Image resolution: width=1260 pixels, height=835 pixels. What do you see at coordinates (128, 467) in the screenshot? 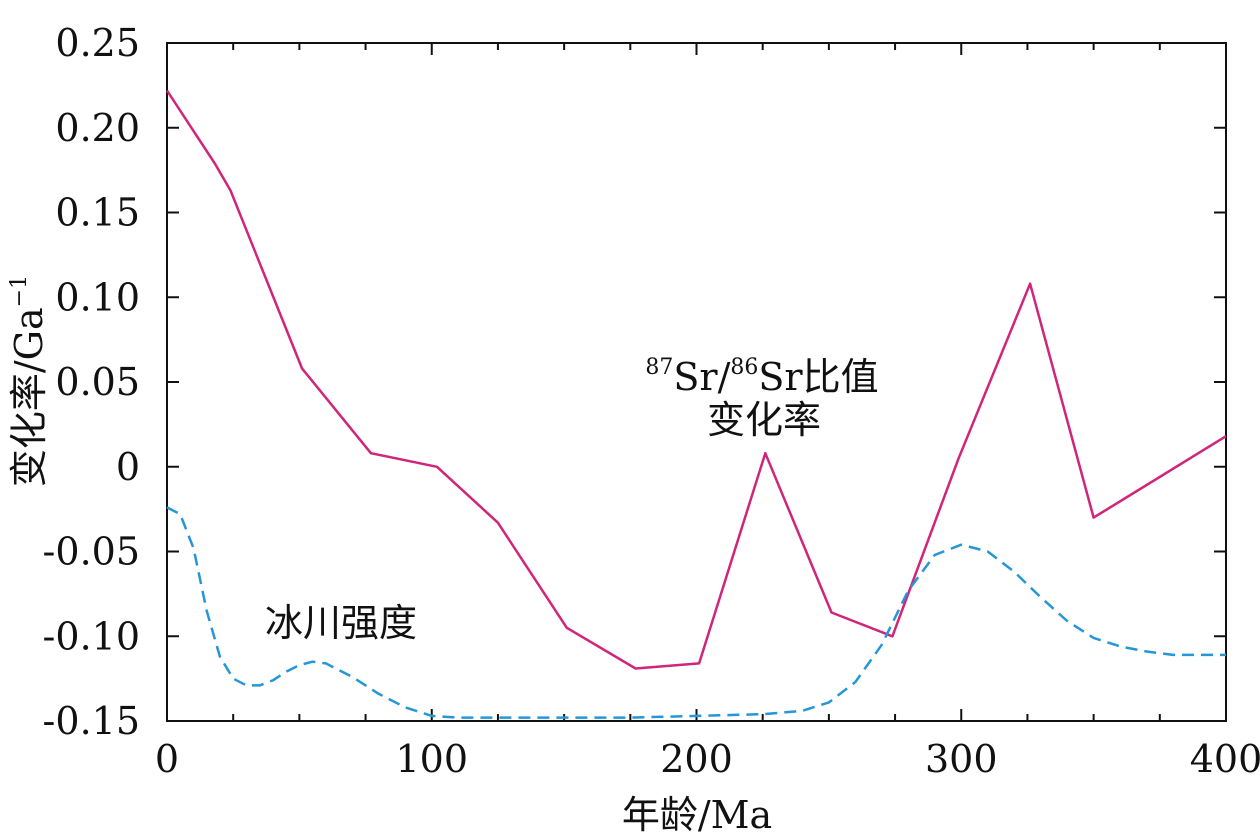
I see `y-tick-label: 0` at bounding box center [128, 467].